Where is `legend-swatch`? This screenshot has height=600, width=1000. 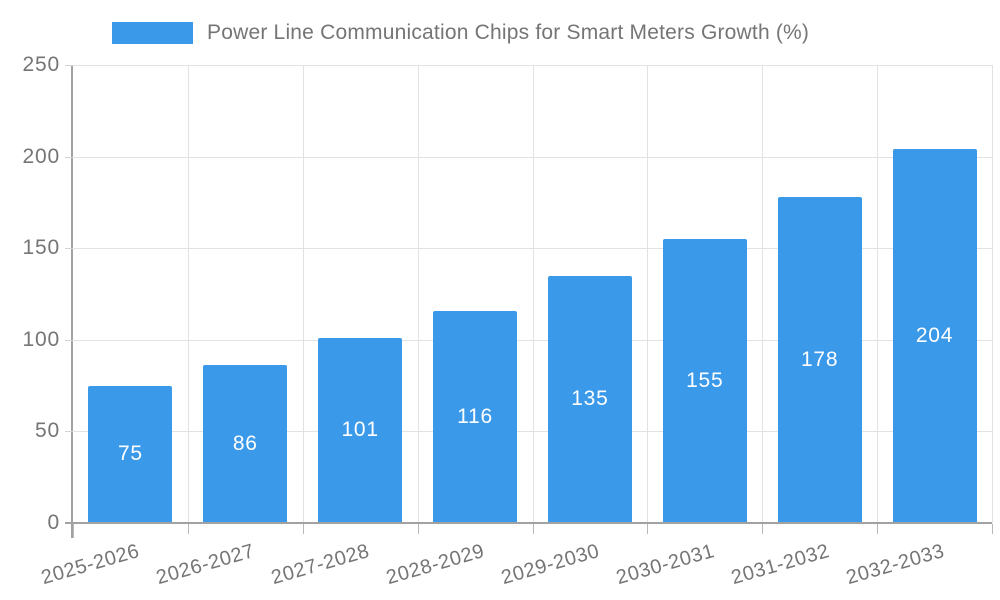 legend-swatch is located at coordinates (152, 33).